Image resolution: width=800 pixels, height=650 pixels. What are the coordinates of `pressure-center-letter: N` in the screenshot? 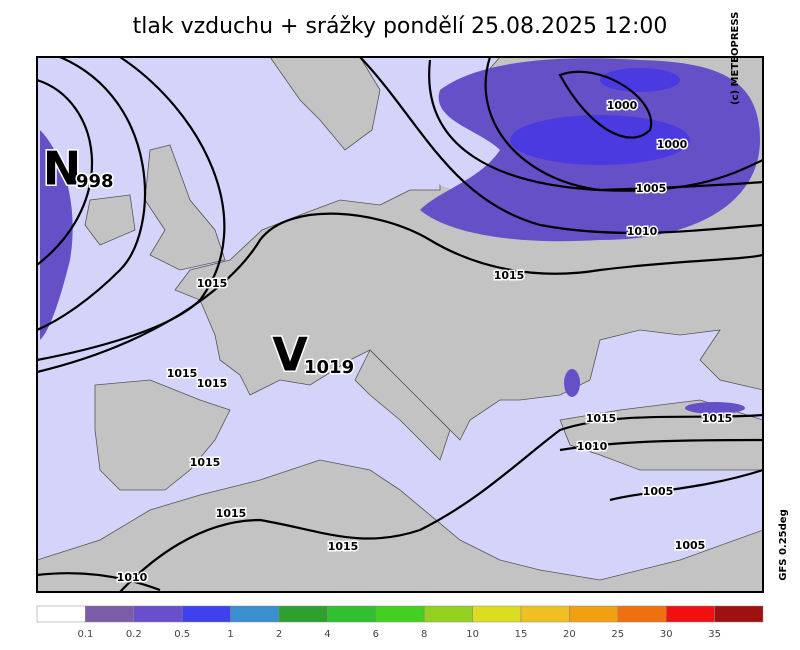 It's located at (62, 169).